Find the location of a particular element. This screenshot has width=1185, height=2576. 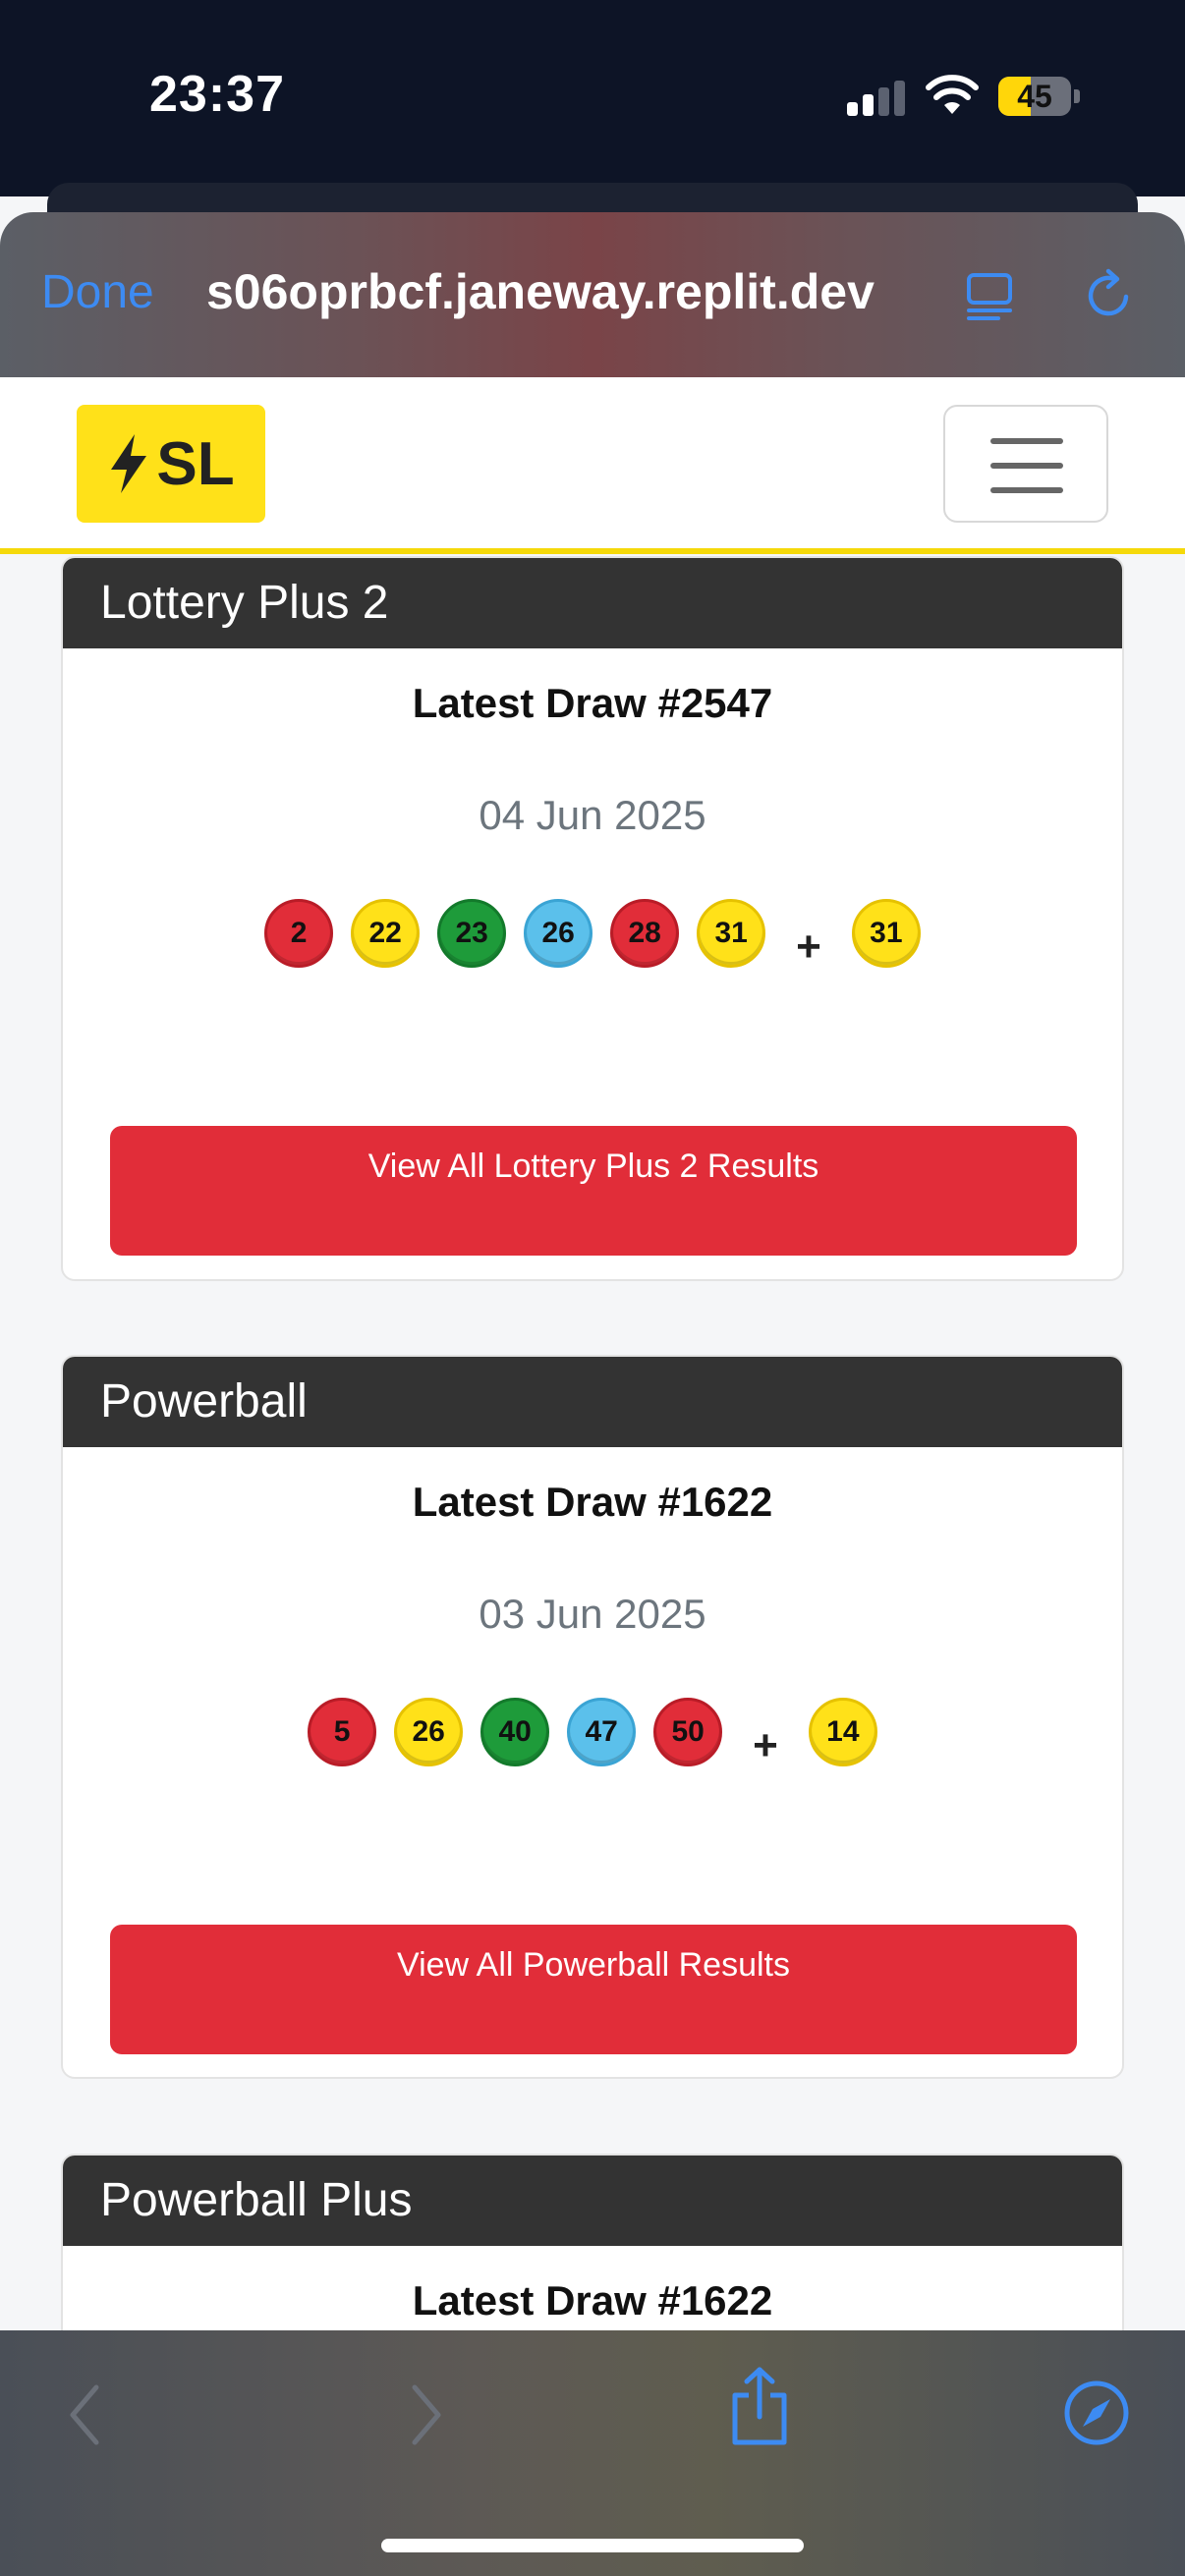

lottery-card-powerball-plus: Powerball Plus Latest Draw #1622 is located at coordinates (592, 2301).